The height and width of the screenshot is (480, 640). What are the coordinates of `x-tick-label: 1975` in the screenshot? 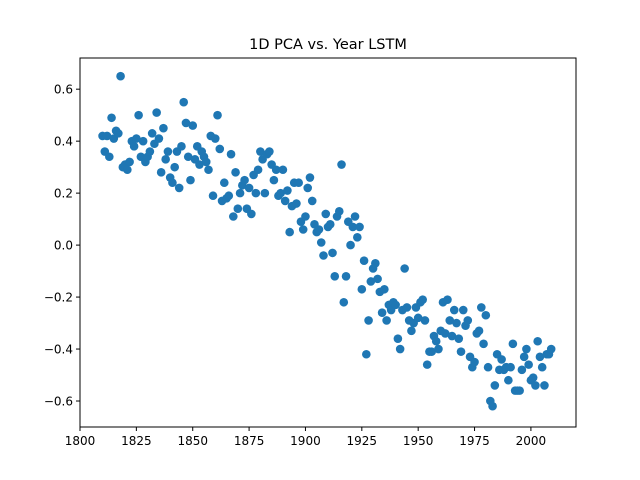 It's located at (474, 441).